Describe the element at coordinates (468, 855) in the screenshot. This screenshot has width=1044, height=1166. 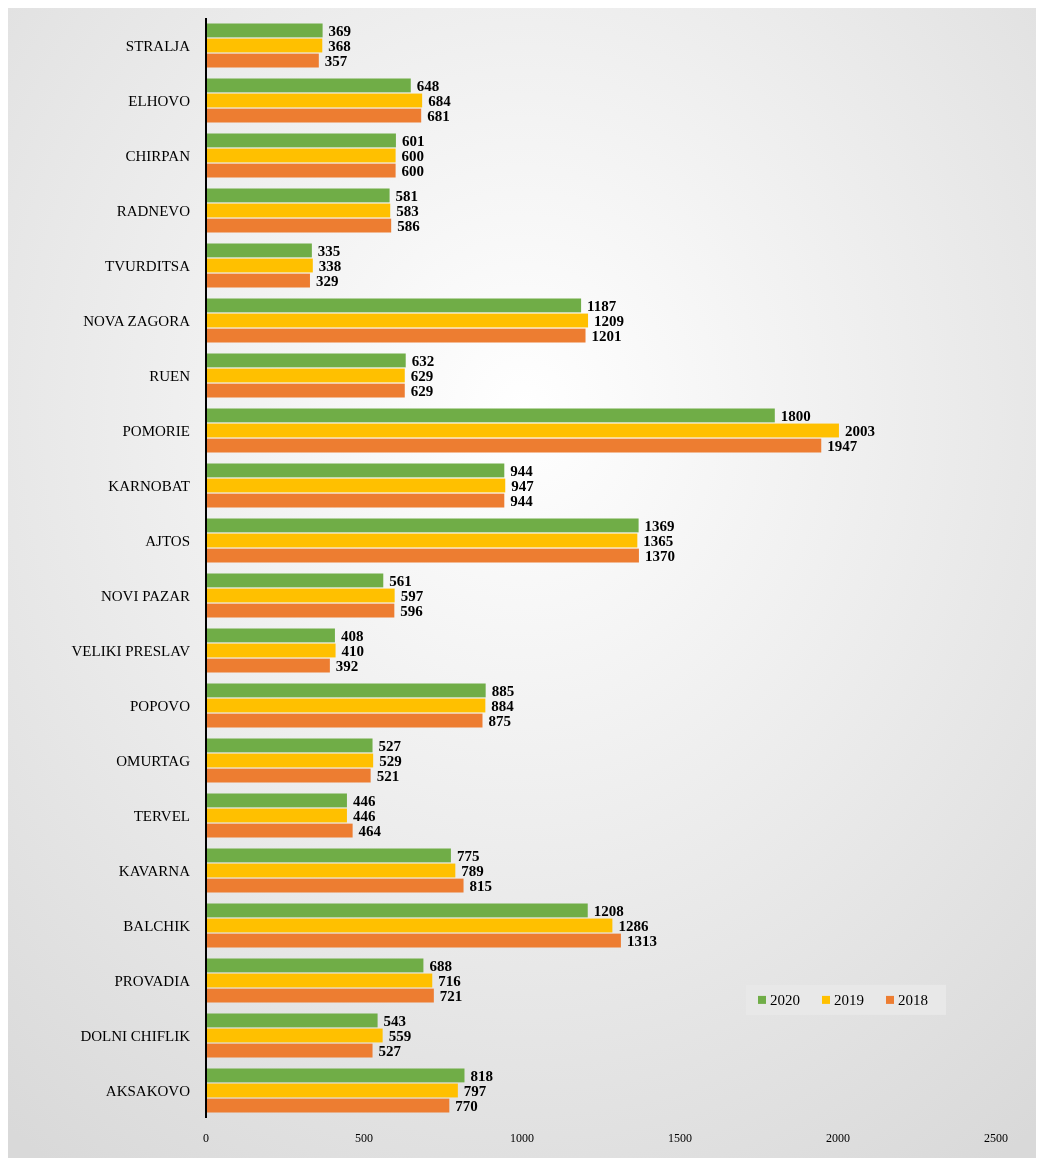
I see `data-label: 775` at that location.